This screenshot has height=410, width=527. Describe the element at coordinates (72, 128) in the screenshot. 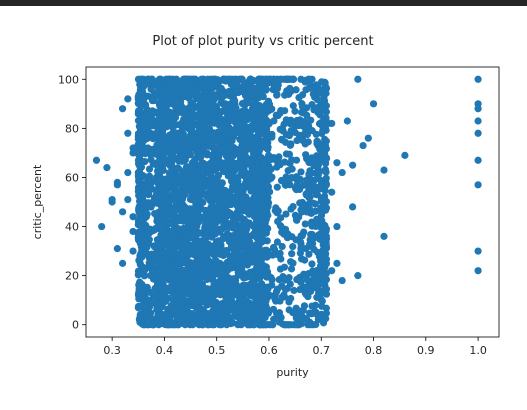

I see `y-tick-label: 80` at that location.